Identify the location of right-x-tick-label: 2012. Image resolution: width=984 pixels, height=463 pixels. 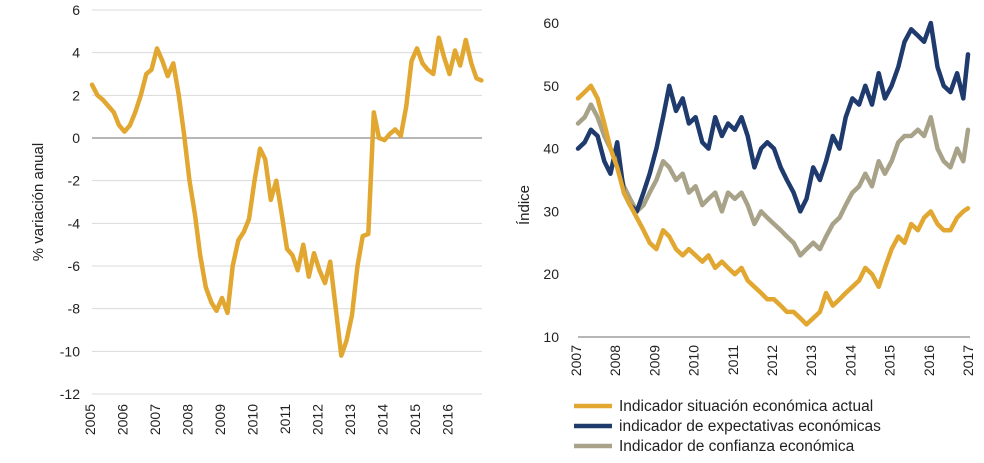
(772, 360).